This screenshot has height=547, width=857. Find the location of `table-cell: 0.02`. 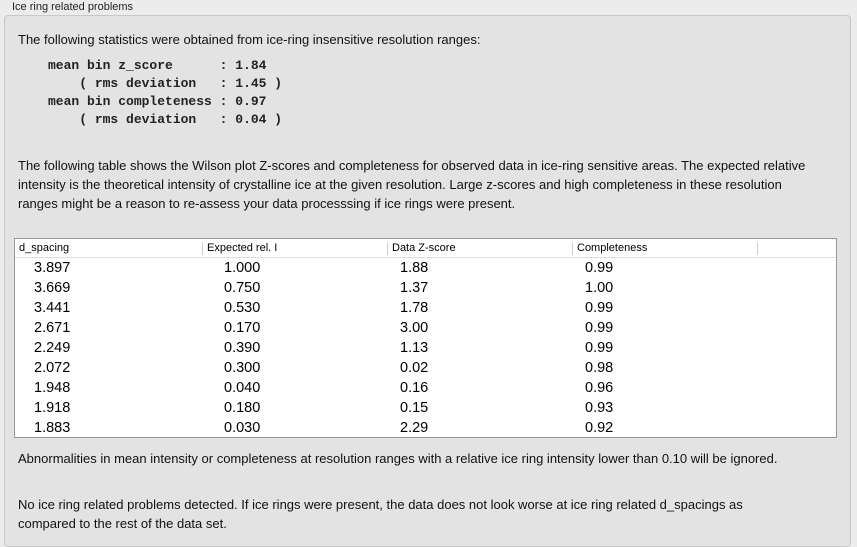

table-cell: 0.02 is located at coordinates (414, 368).